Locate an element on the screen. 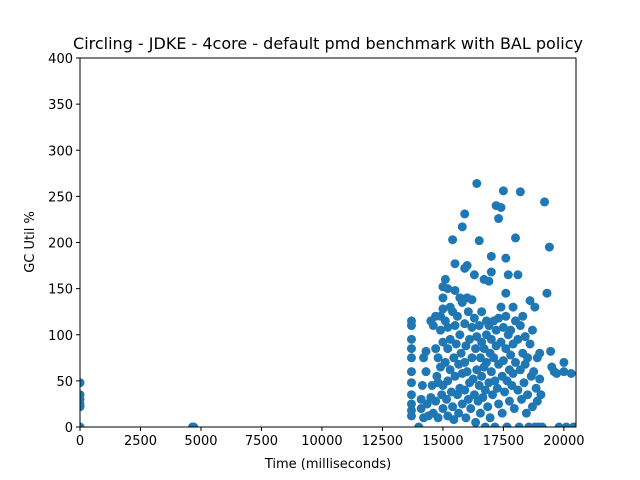 Image resolution: width=640 pixels, height=480 pixels. x-tick-label: 12500 is located at coordinates (382, 441).